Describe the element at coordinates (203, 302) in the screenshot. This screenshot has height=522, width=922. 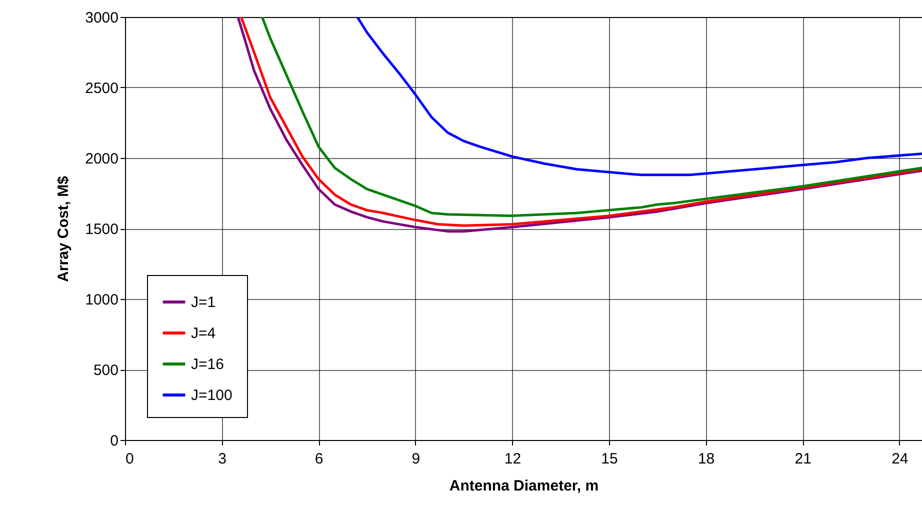
I see `legend-label: J=1` at that location.